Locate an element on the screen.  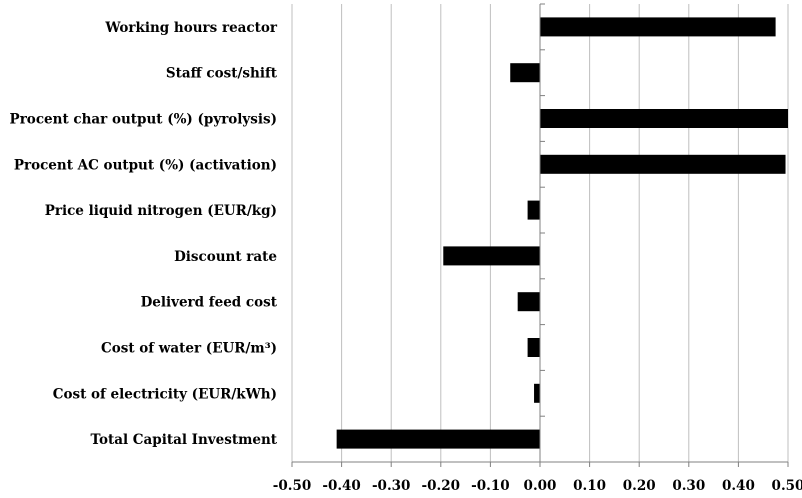
category-label-5: Discount rate is located at coordinates (225, 257).